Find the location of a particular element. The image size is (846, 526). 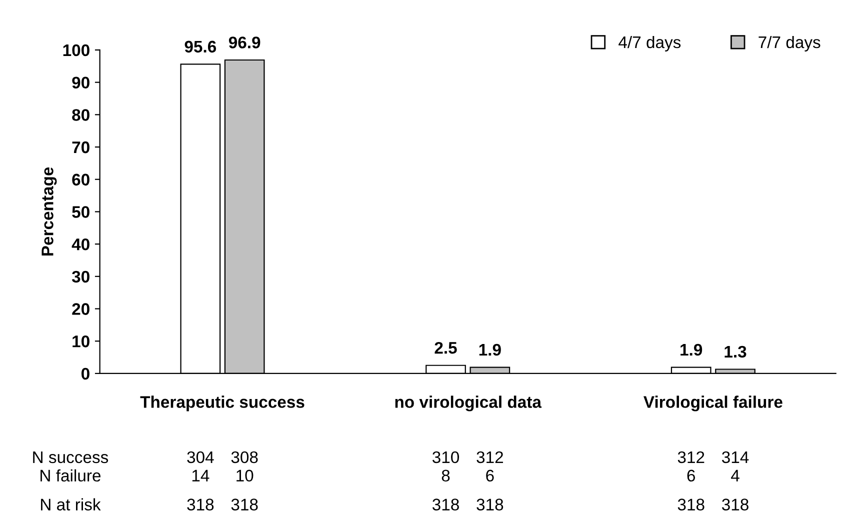

text: 310 is located at coordinates (446, 457).